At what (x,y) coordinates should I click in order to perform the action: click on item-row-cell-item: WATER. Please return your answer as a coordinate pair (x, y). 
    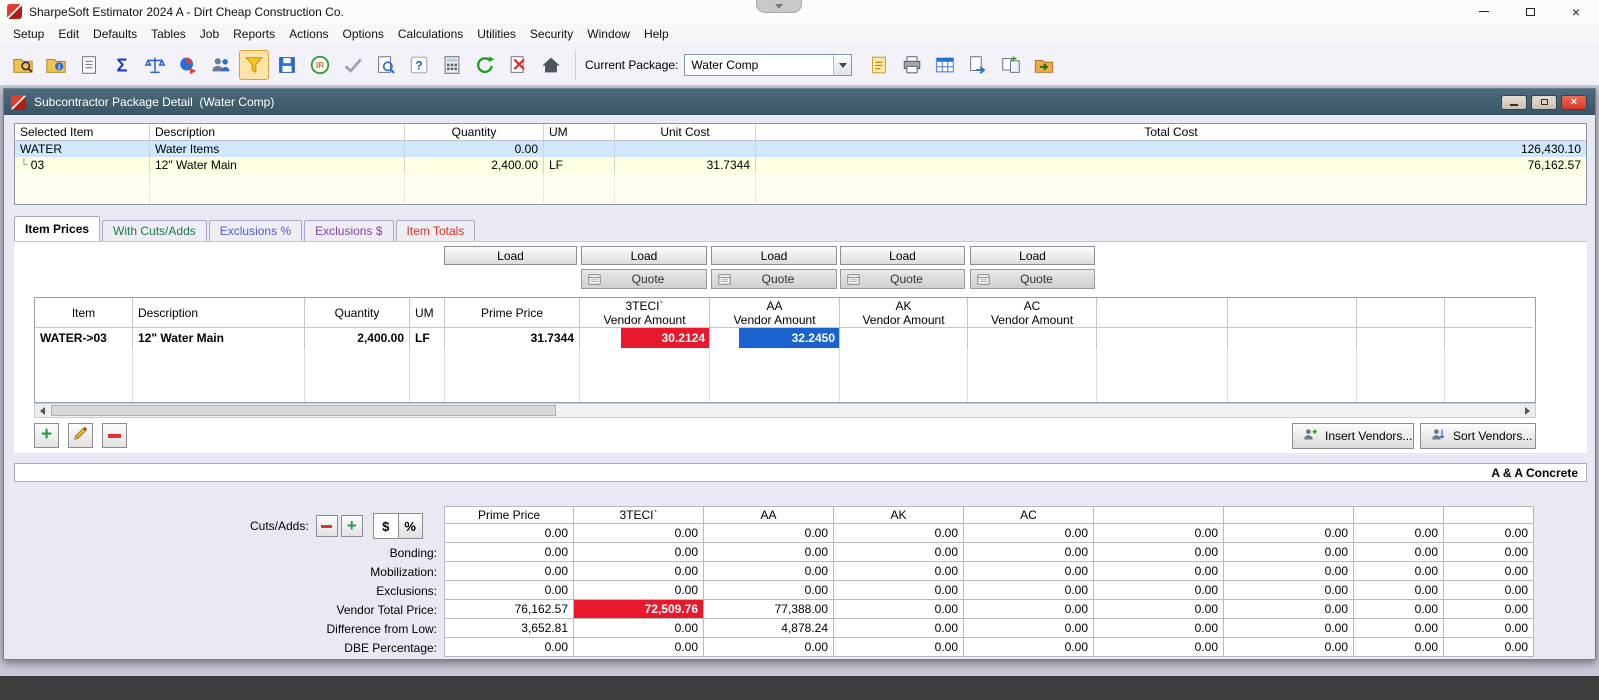
    Looking at the image, I should click on (82, 149).